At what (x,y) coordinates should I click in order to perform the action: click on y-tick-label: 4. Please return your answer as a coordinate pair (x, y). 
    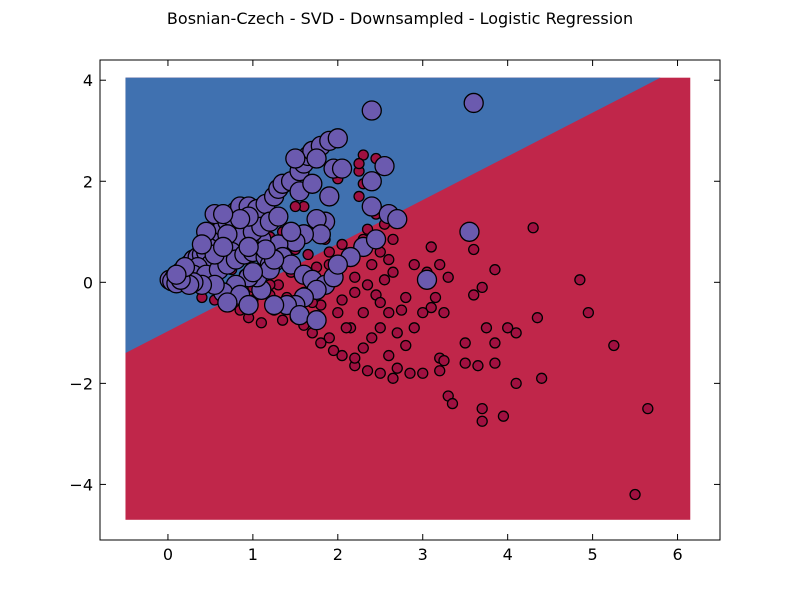
    Looking at the image, I should click on (88, 80).